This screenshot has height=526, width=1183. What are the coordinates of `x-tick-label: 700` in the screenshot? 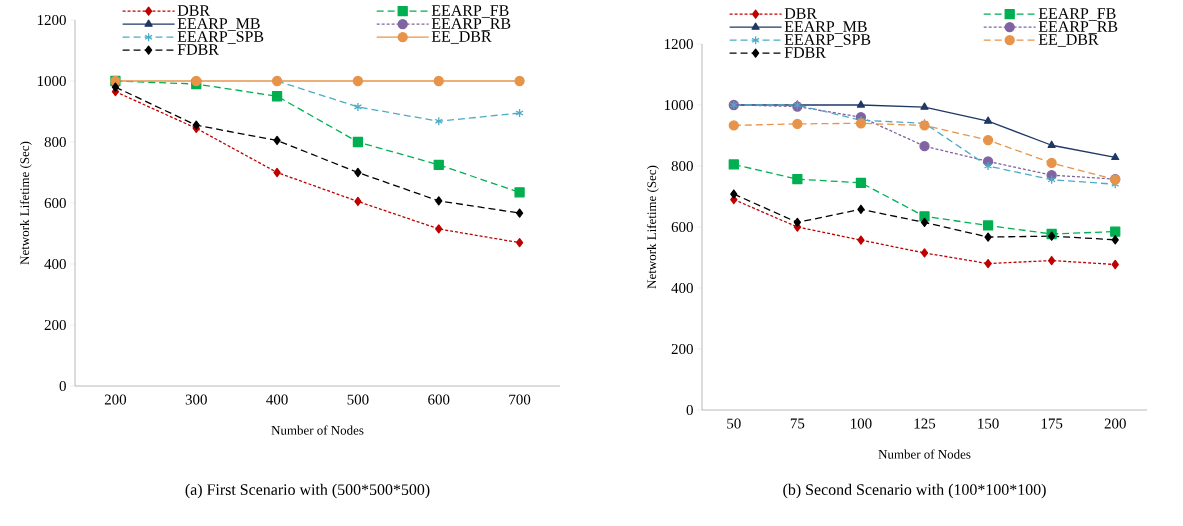 It's located at (520, 399).